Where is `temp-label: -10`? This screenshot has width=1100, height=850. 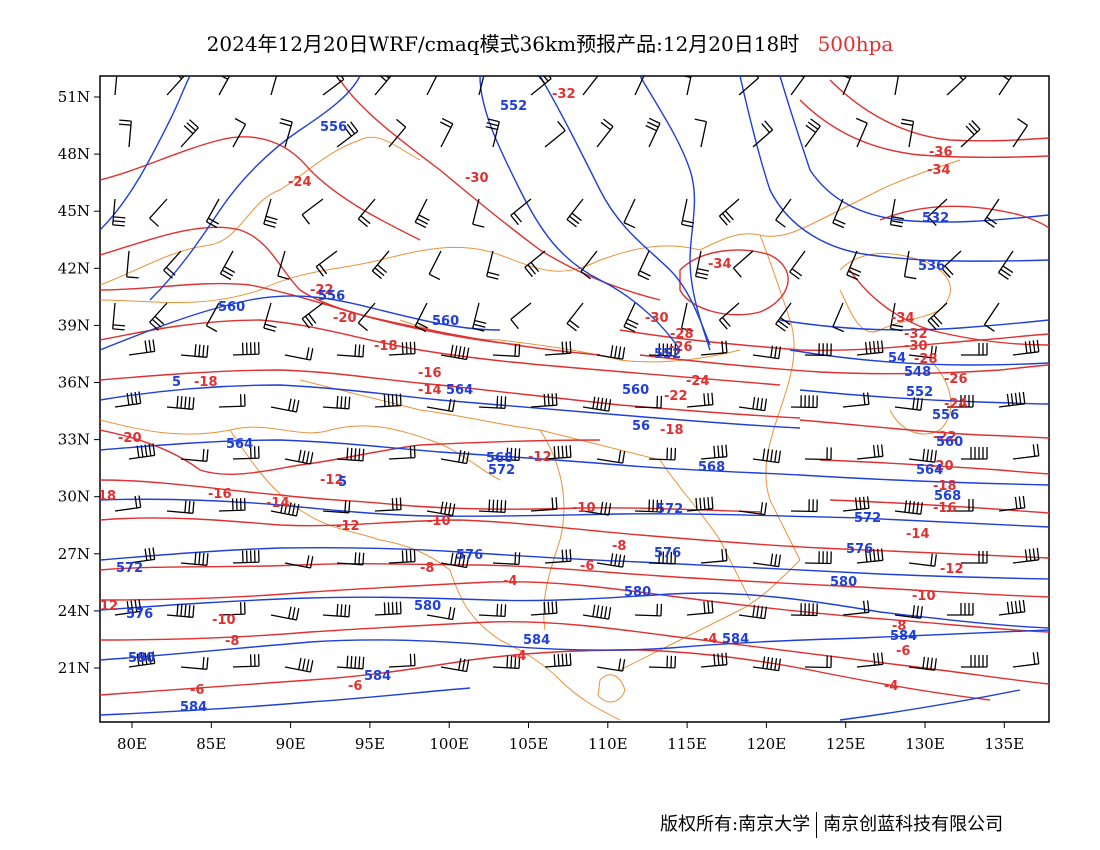
temp-label: -10 is located at coordinates (439, 521).